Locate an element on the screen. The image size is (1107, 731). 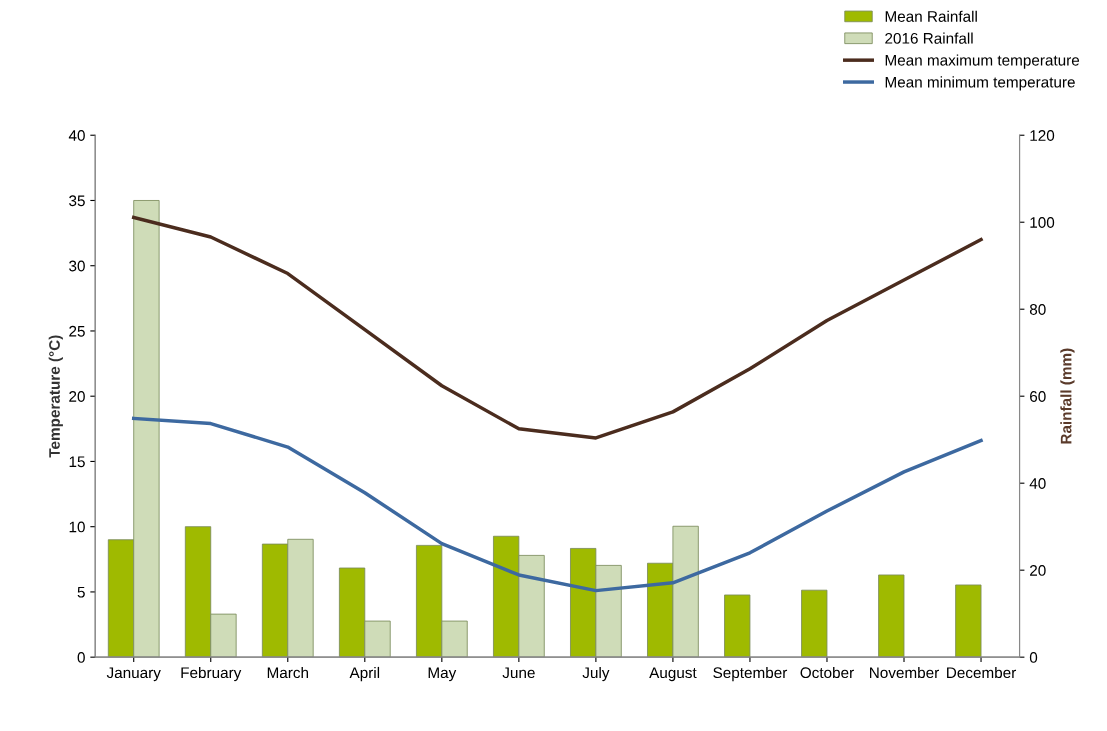
legend-label: Mean Rainfall is located at coordinates (931, 16).